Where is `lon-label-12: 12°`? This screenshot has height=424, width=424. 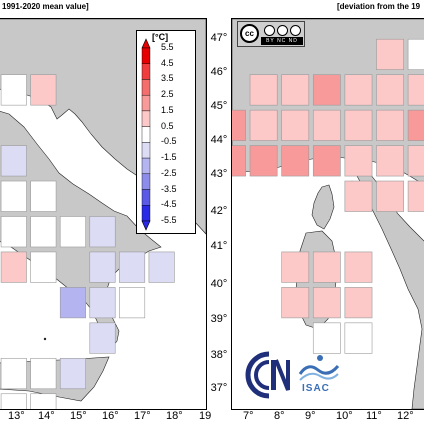 lon-label-12: 12° is located at coordinates (405, 416).